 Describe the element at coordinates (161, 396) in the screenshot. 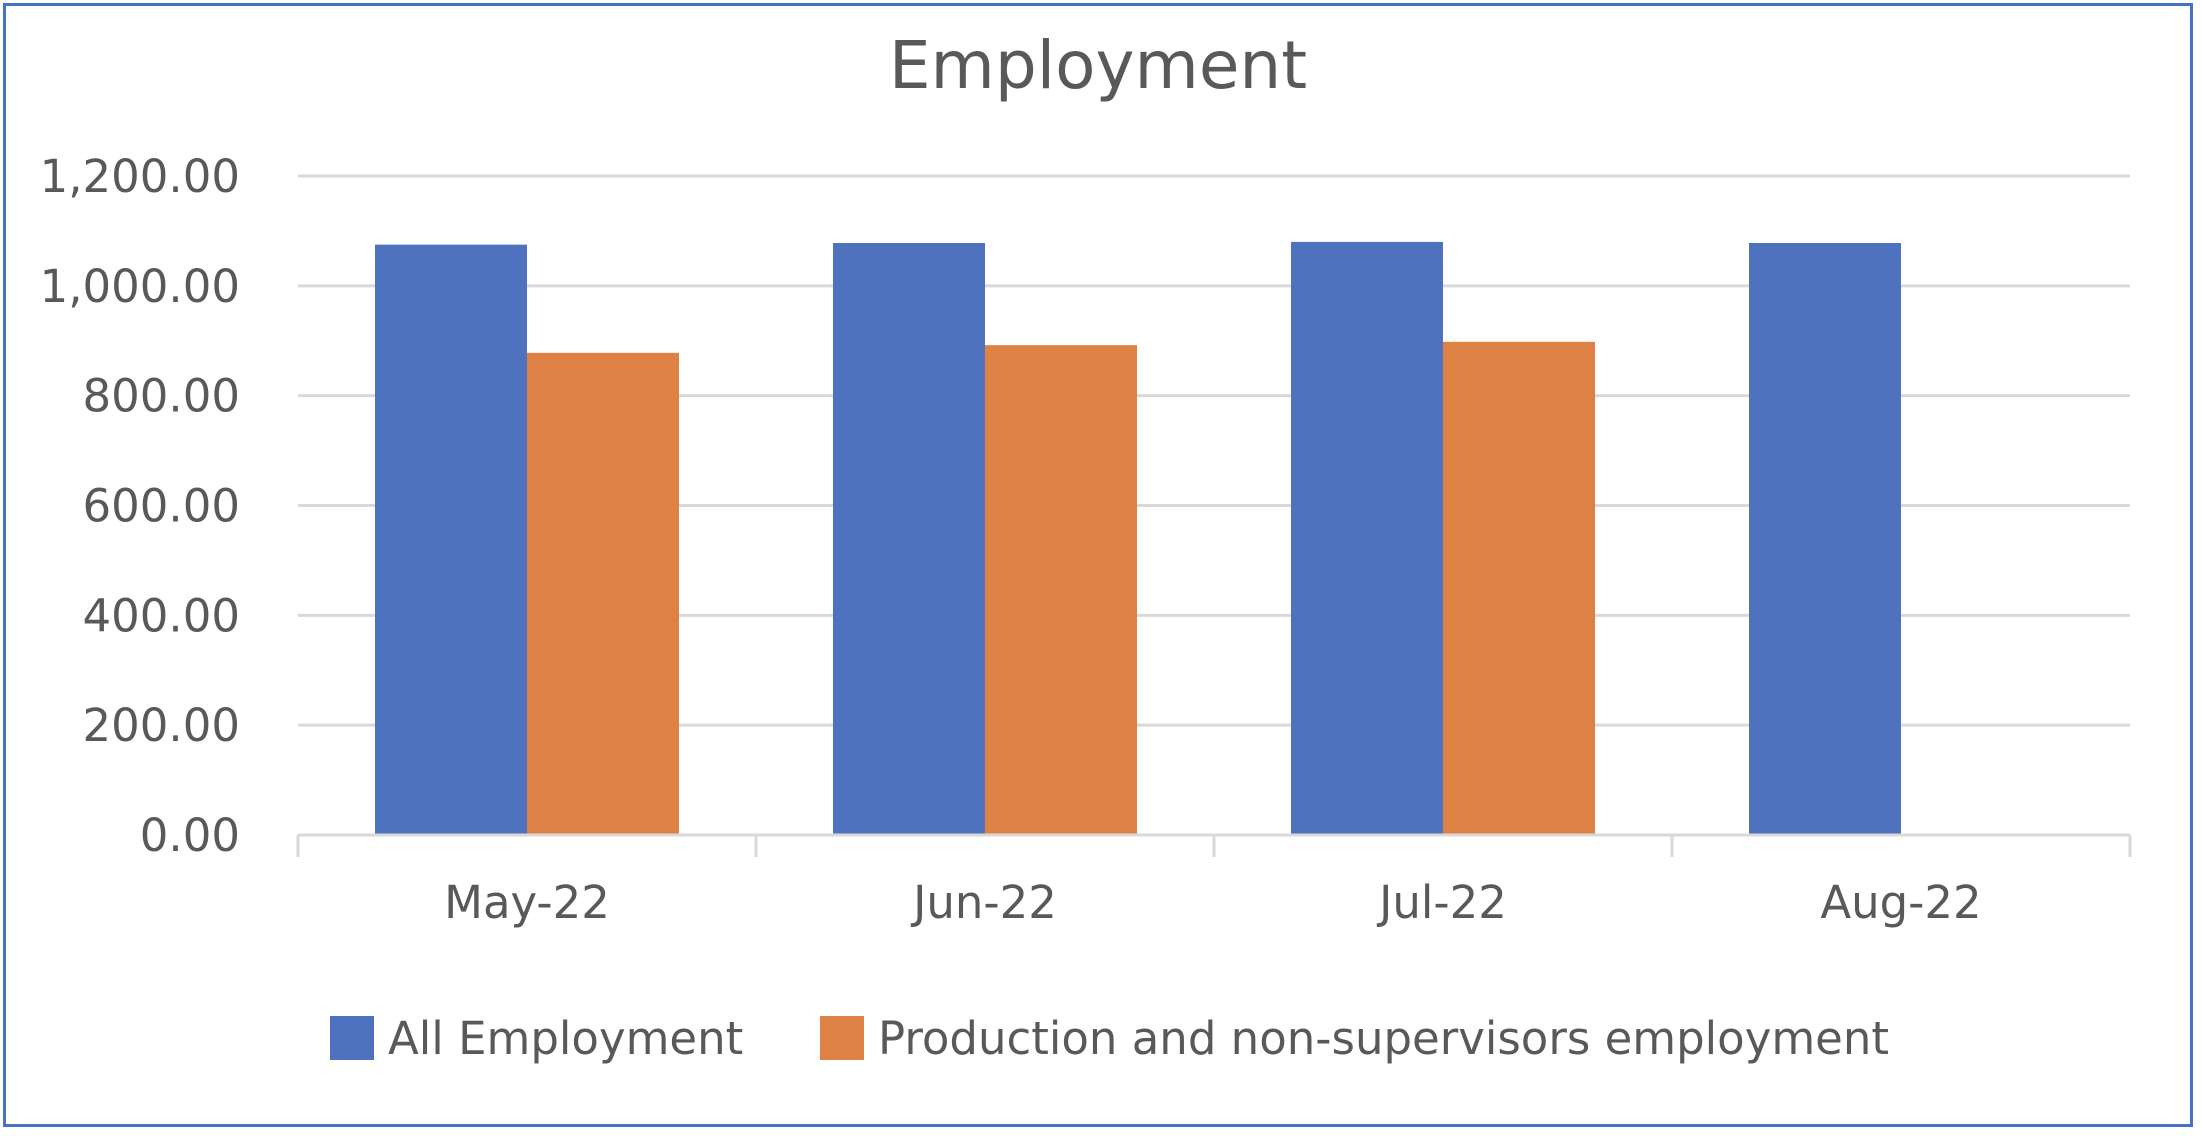

I see `y-tick-label: 800.00` at that location.